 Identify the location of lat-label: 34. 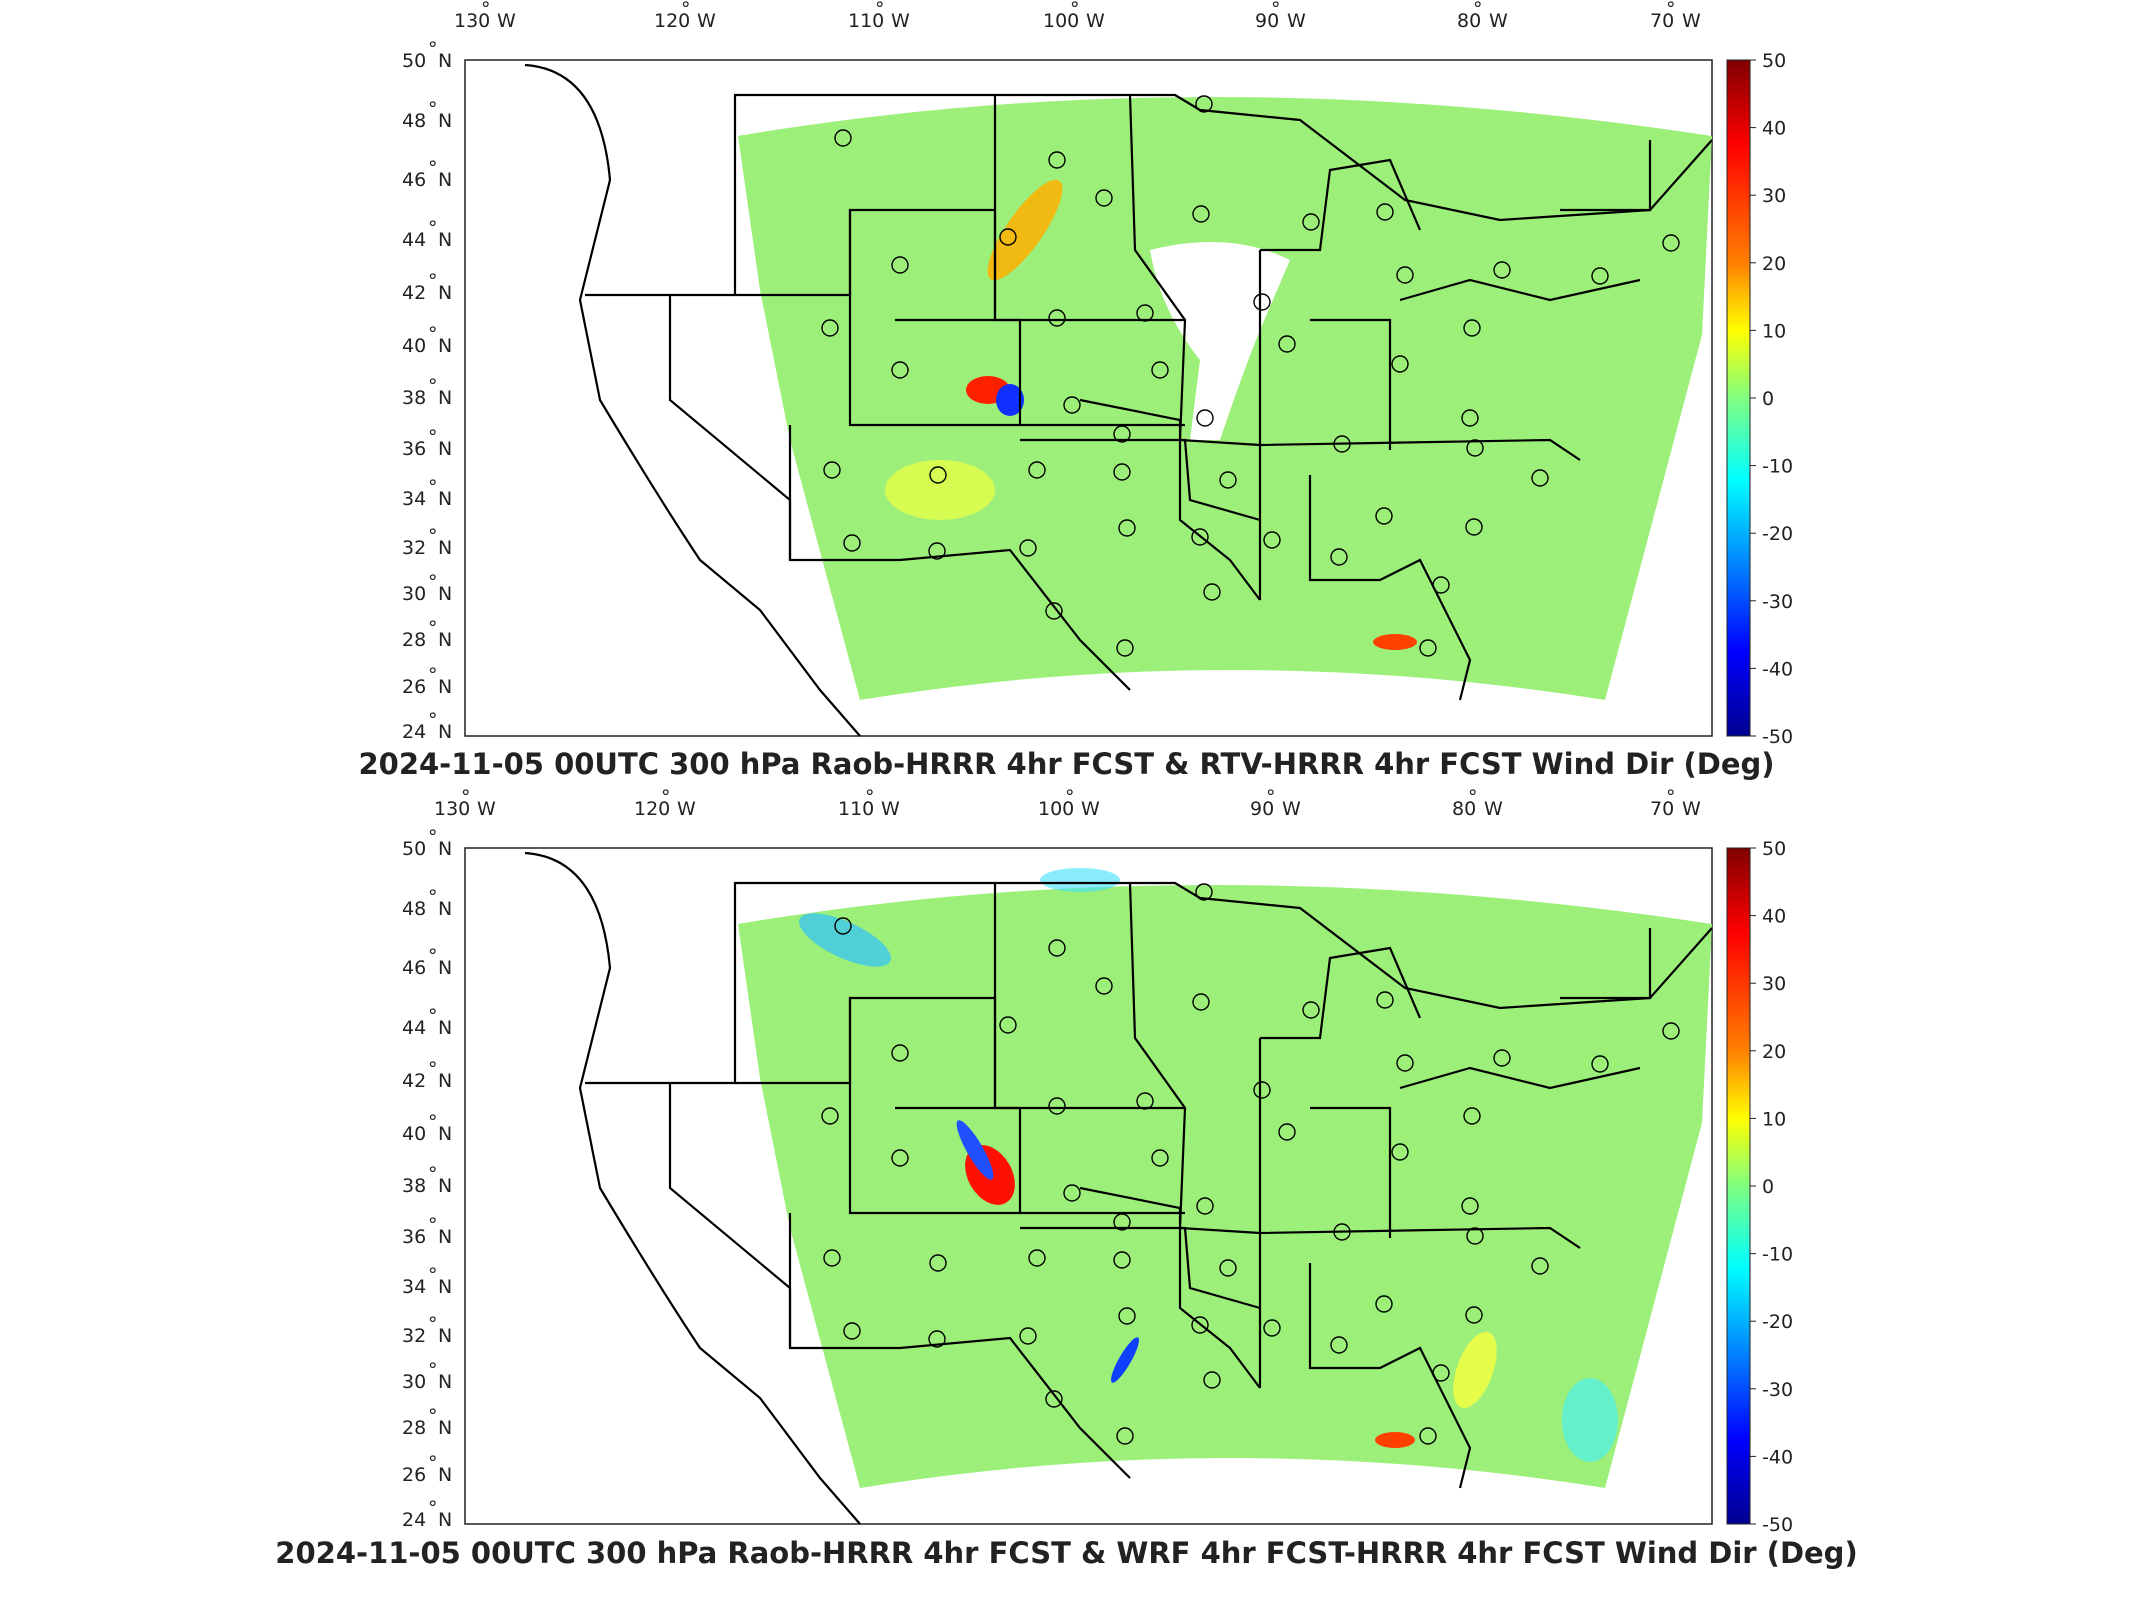
(414, 499).